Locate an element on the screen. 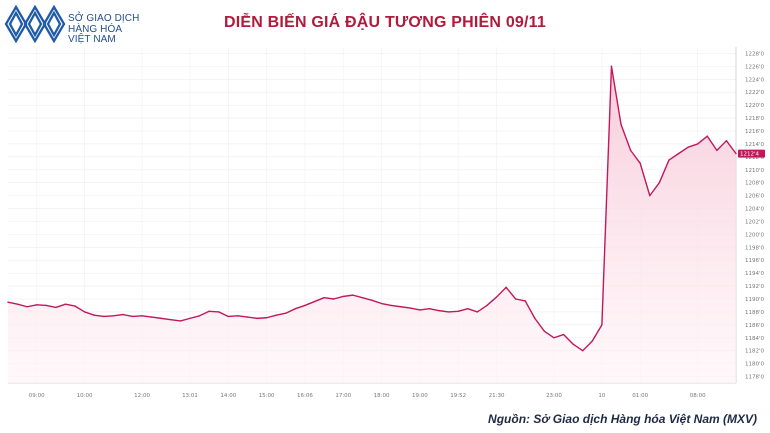 This screenshot has width=770, height=433. chart-title: DIỄN BIẾN GIÁ ĐẬU TƯƠNG PHIÊN 09/11 is located at coordinates (385, 22).